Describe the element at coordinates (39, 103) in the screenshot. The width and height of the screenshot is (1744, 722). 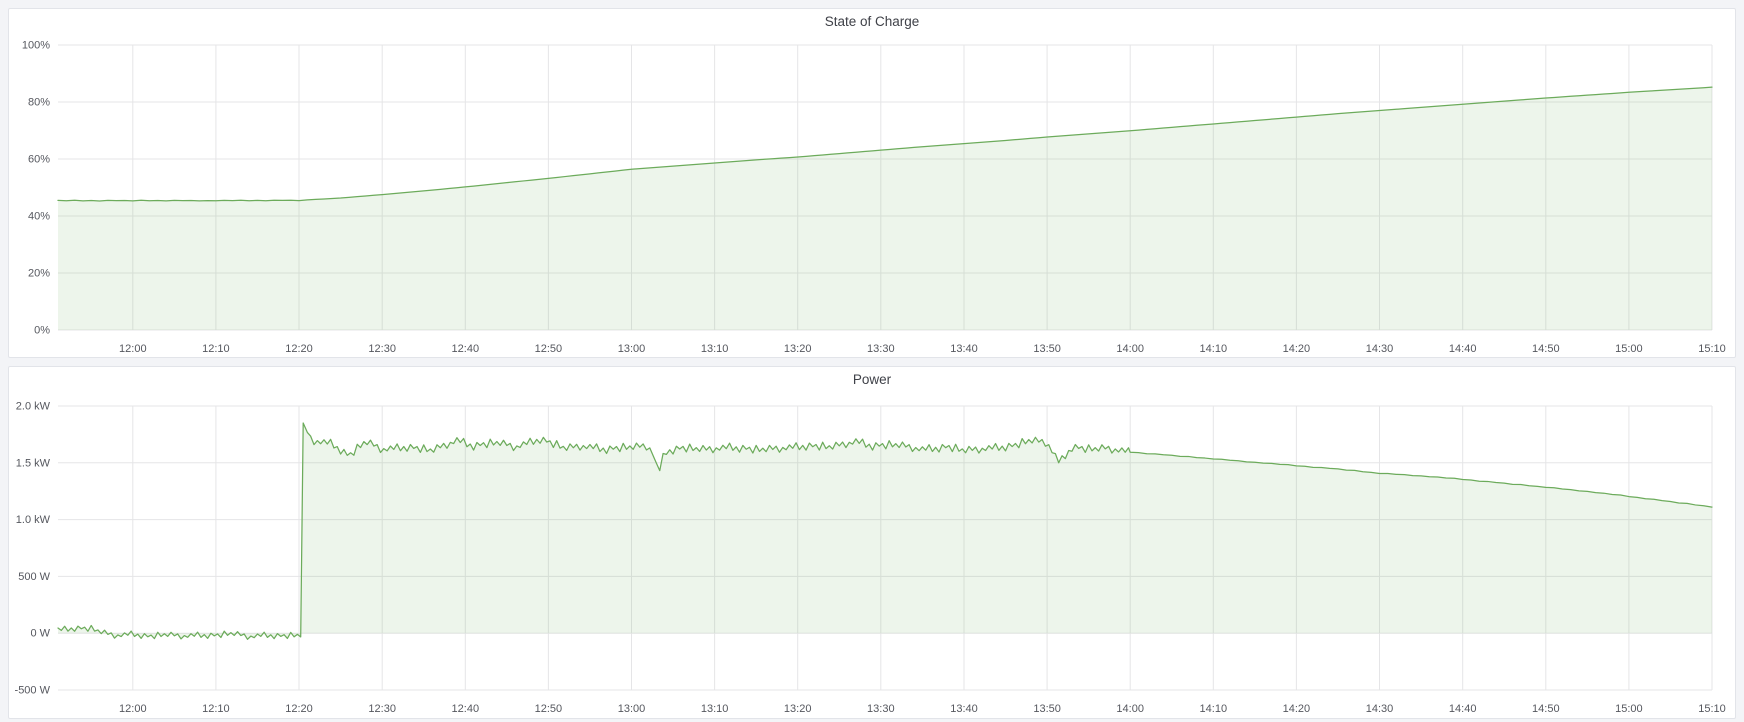
I see `svg-text: 80%` at that location.